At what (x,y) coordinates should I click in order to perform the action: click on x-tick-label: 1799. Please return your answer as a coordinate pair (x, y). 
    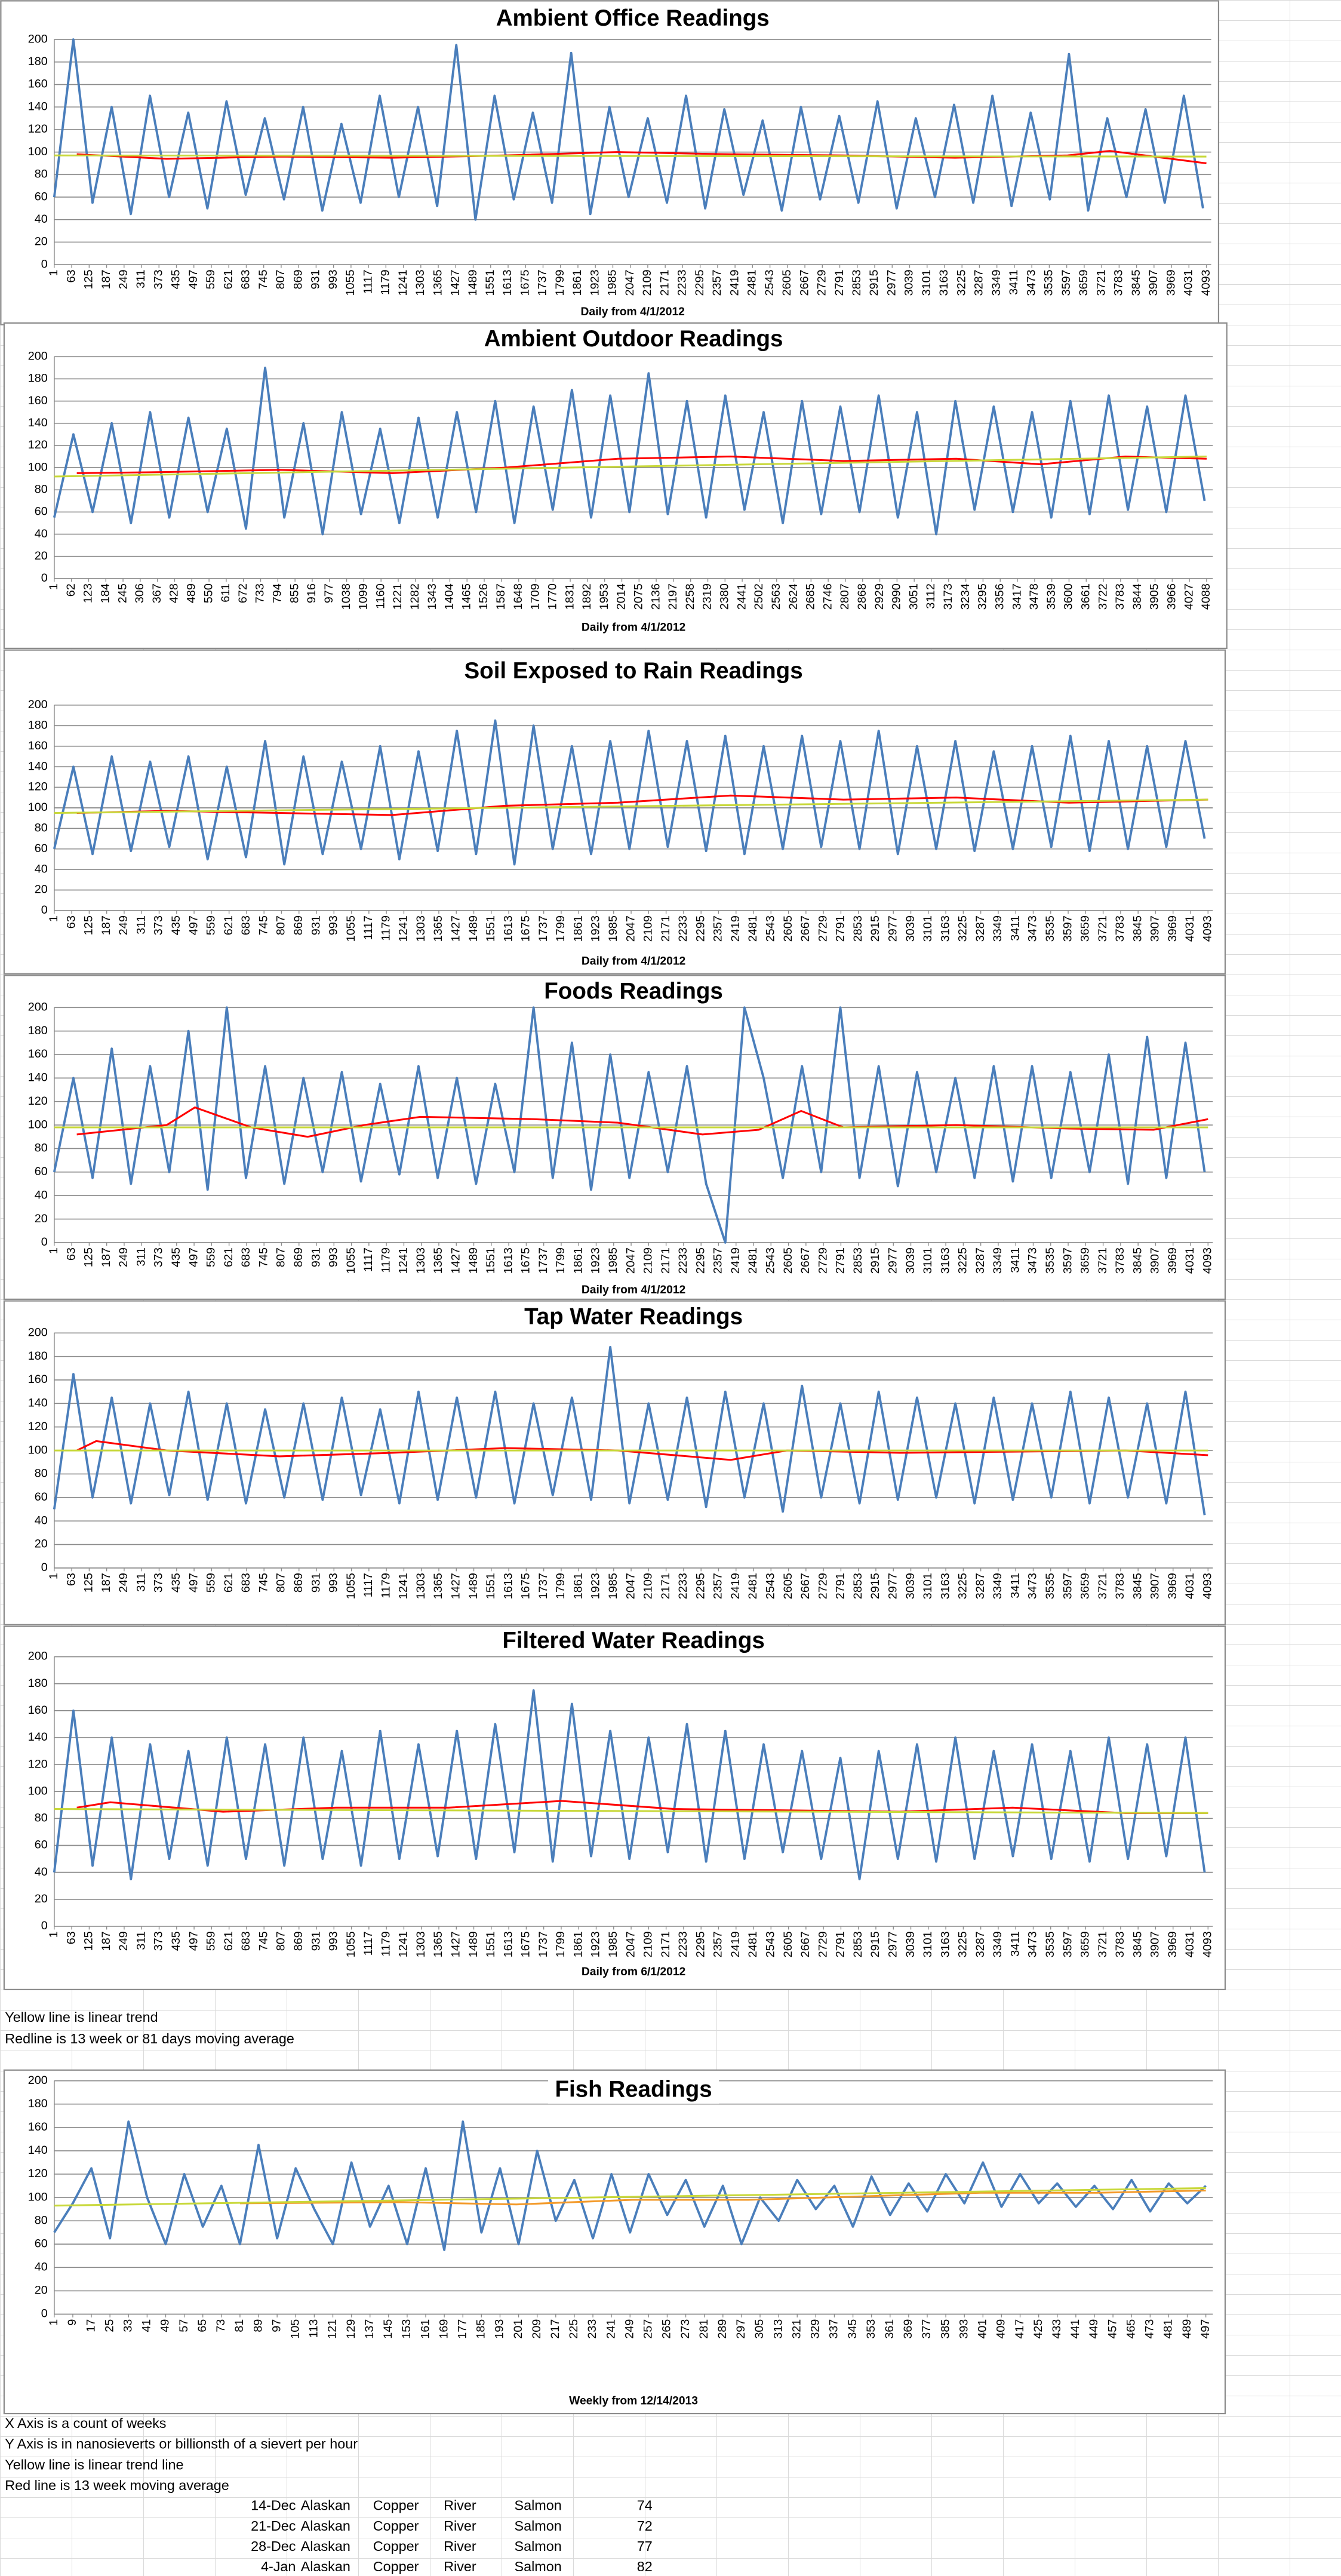
    Looking at the image, I should click on (560, 1944).